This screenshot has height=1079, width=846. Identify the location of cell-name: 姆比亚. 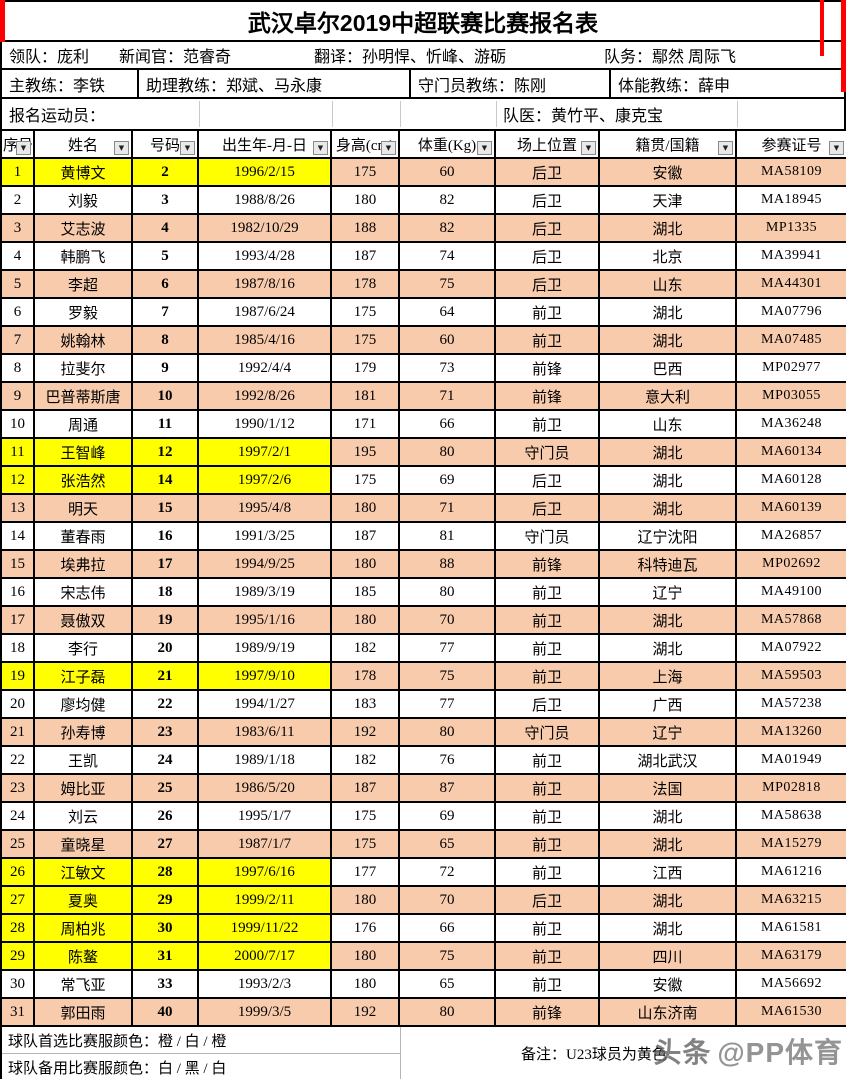
(83, 788).